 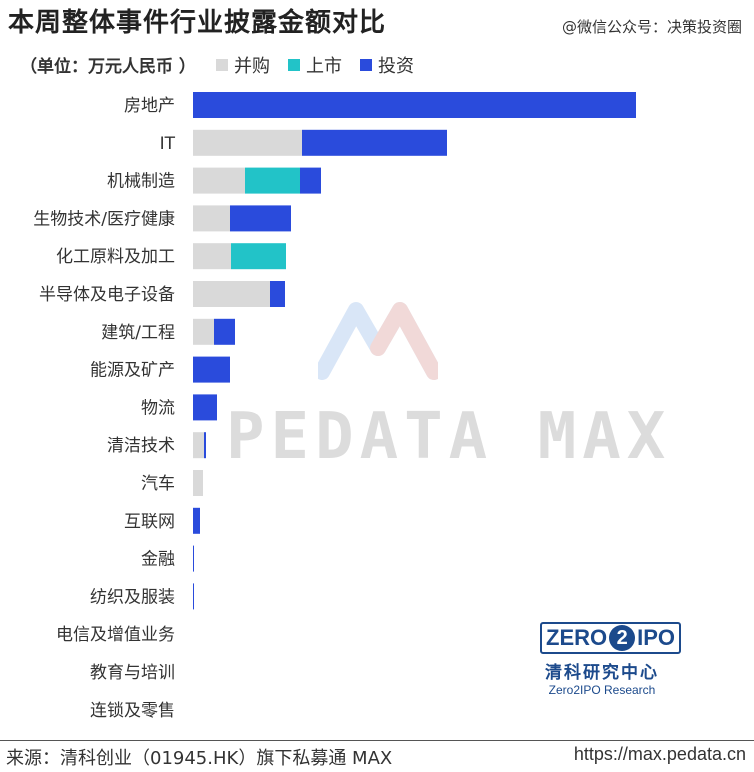 I want to click on legend-label-investment: 投资, so click(x=396, y=66).